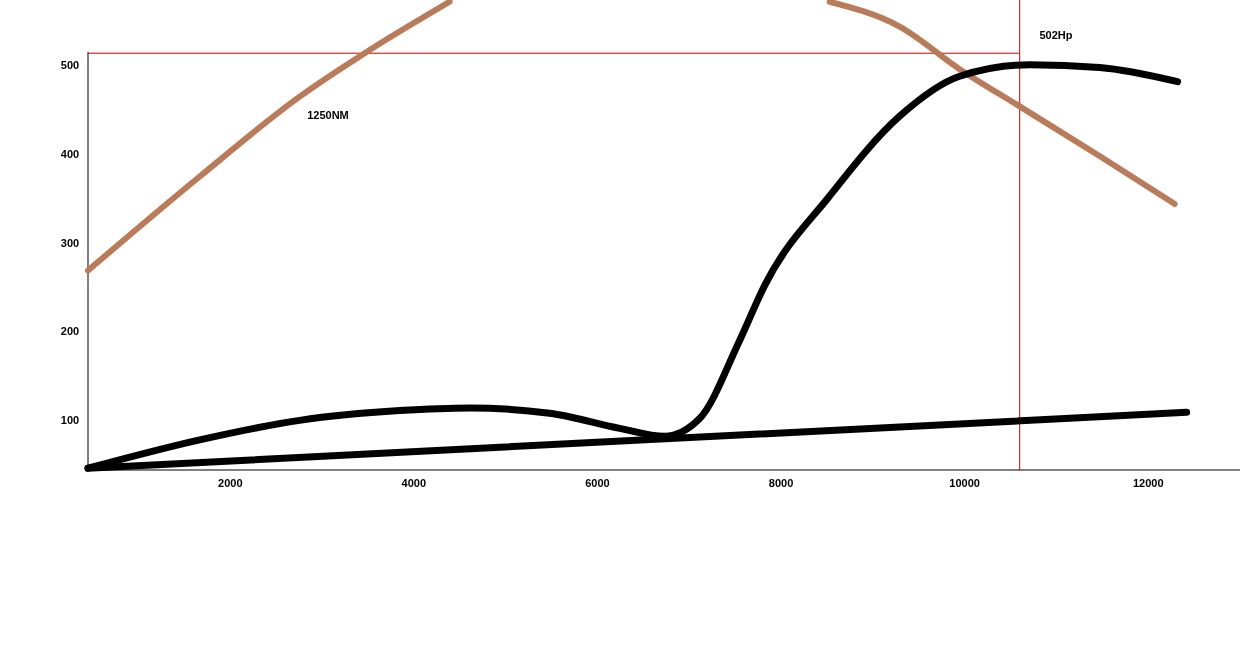 Image resolution: width=1260 pixels, height=646 pixels. What do you see at coordinates (1148, 482) in the screenshot?
I see `x-tick-label: 12000` at bounding box center [1148, 482].